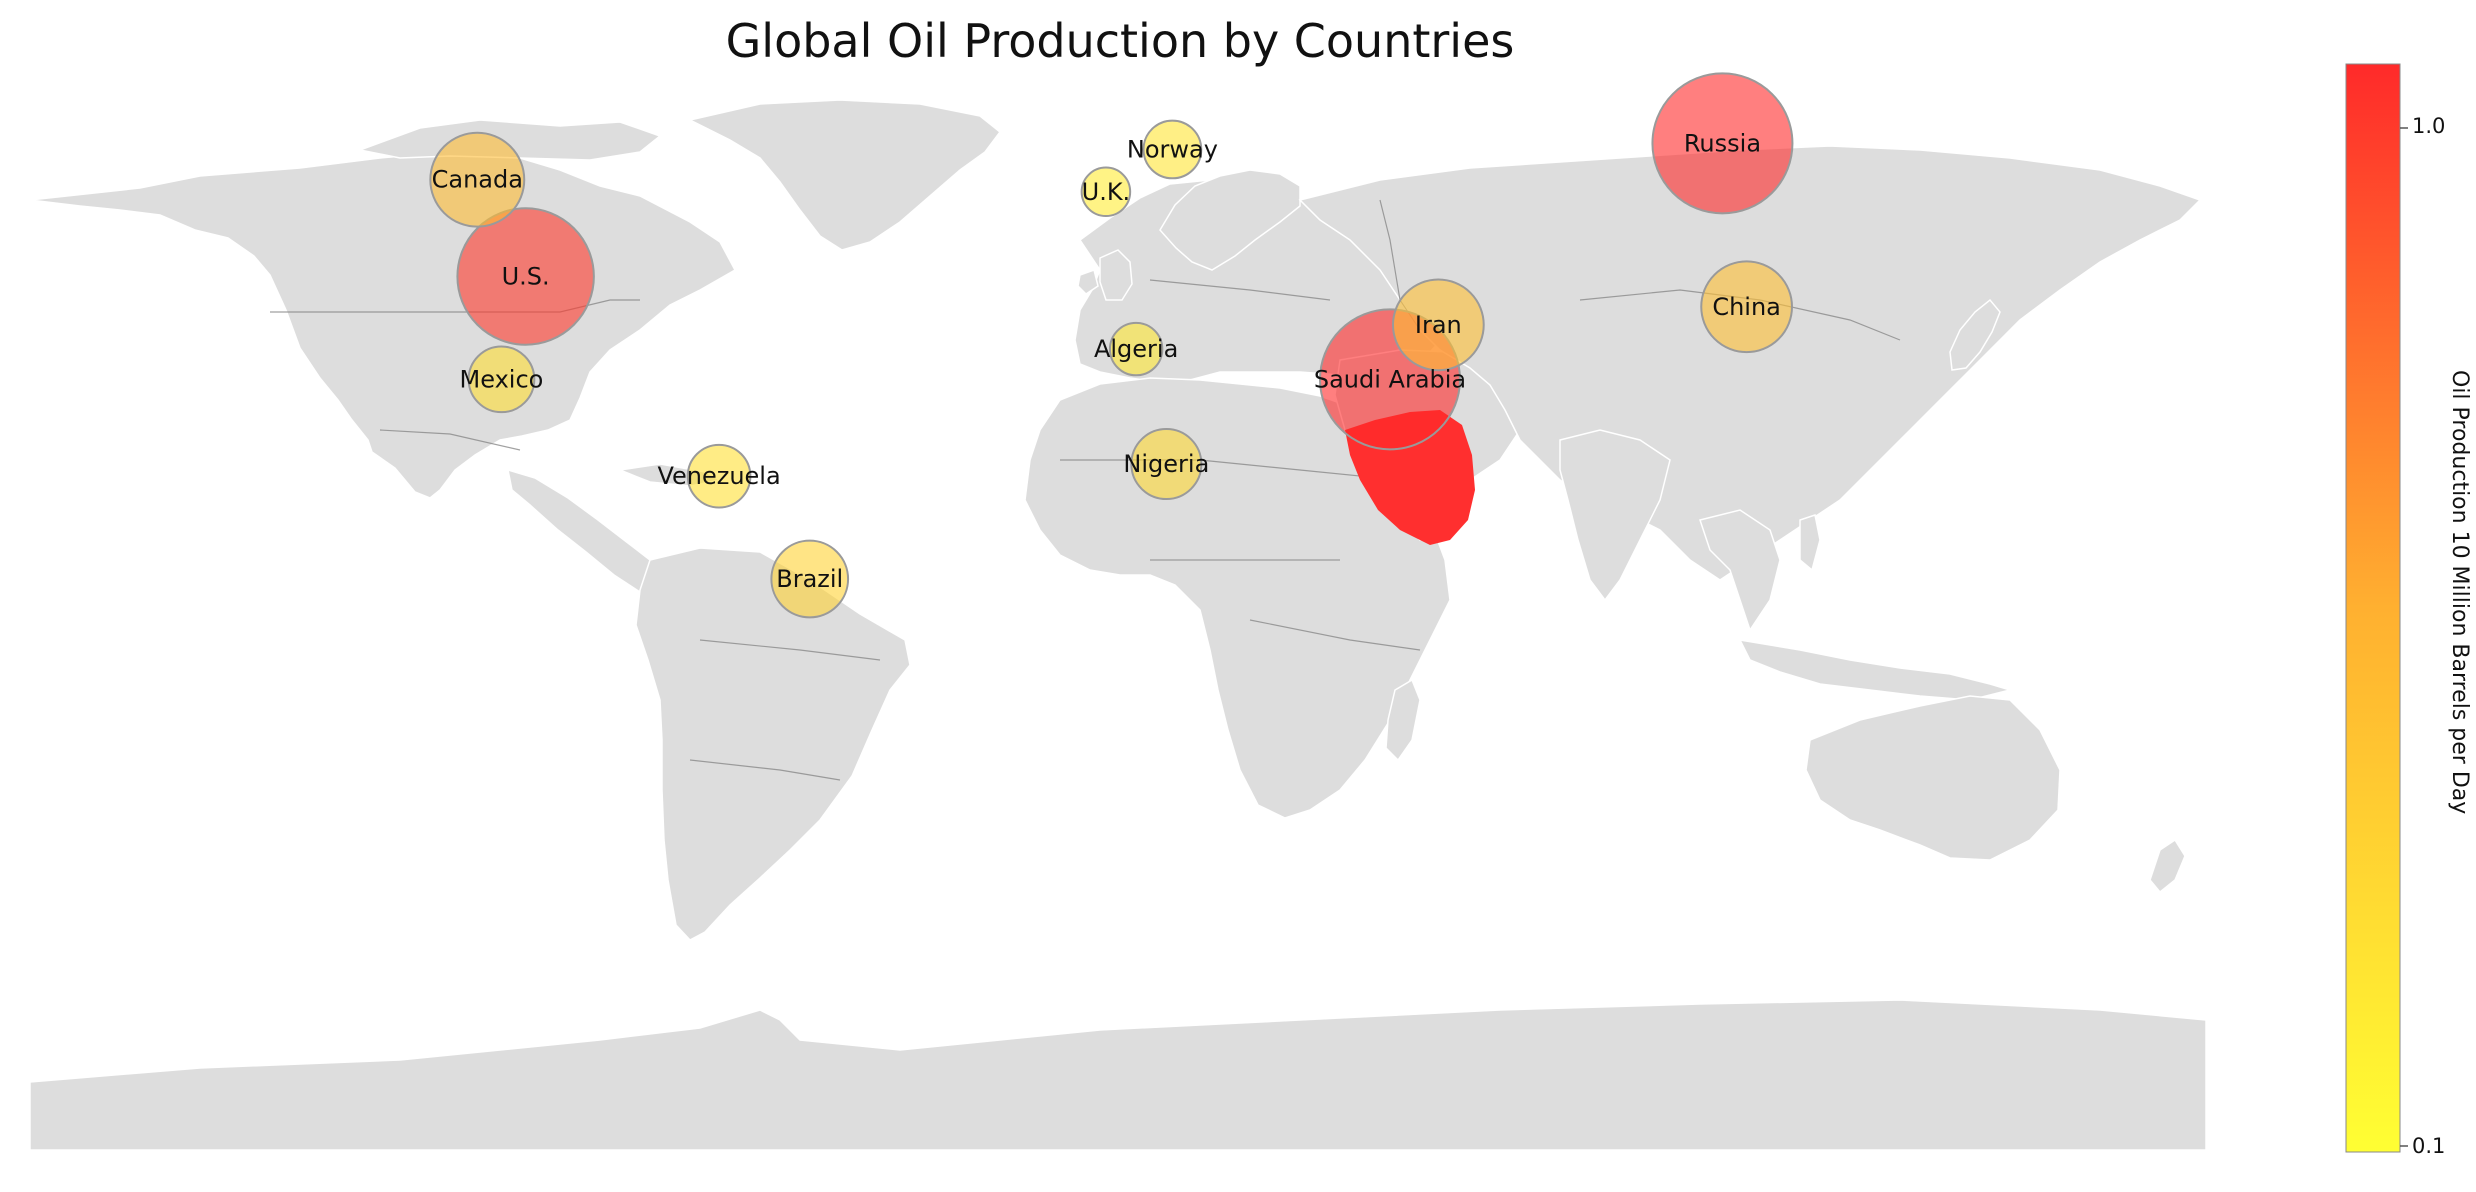  I want to click on border-south-america, so click(790, 650).